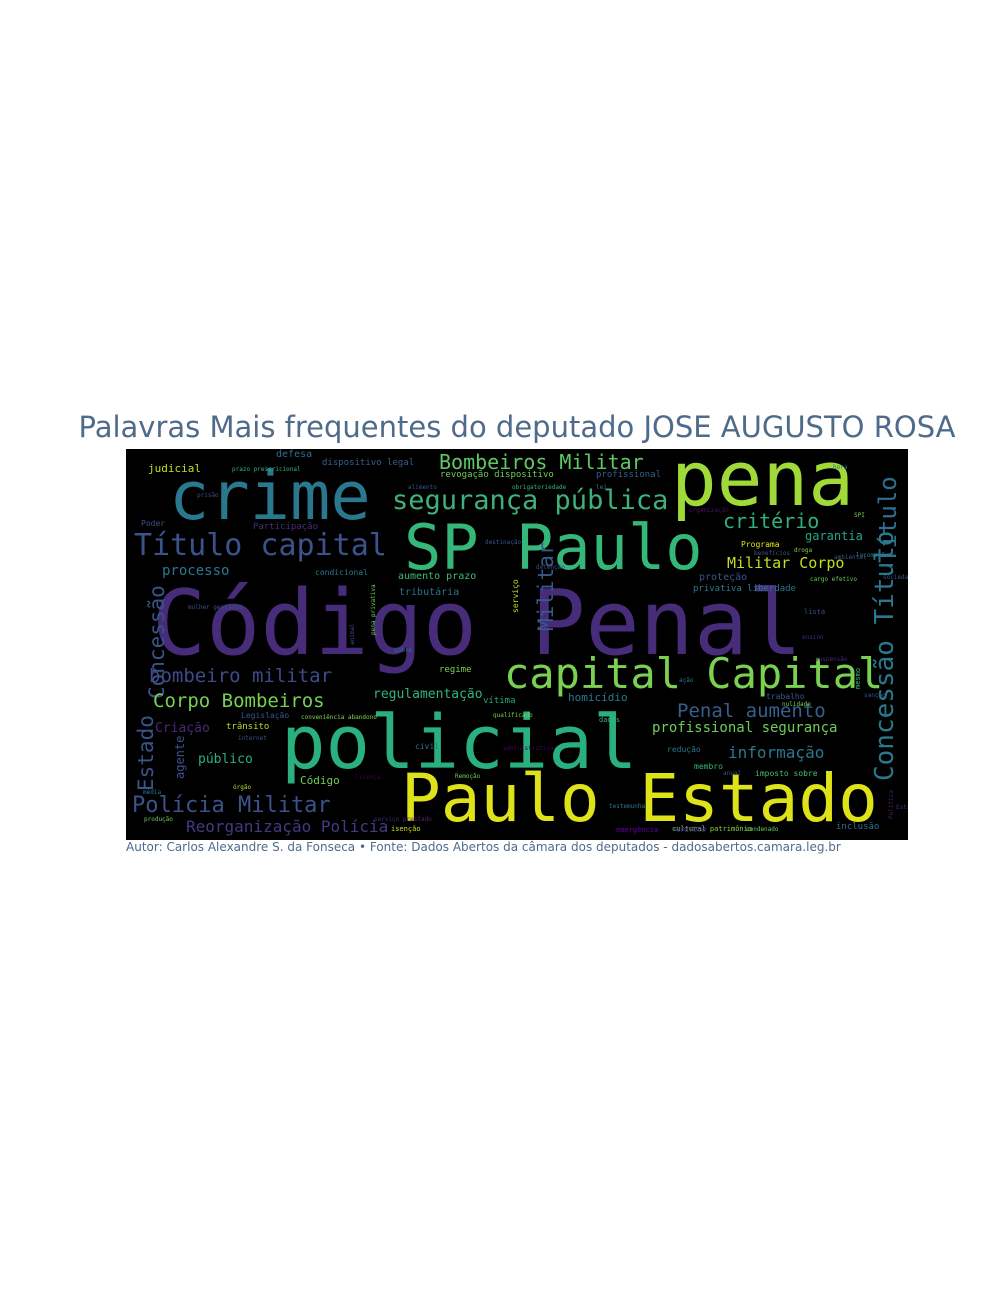 This screenshot has width=1008, height=1296. What do you see at coordinates (368, 463) in the screenshot?
I see `word-dispositivo-legal: dispositivo legal` at bounding box center [368, 463].